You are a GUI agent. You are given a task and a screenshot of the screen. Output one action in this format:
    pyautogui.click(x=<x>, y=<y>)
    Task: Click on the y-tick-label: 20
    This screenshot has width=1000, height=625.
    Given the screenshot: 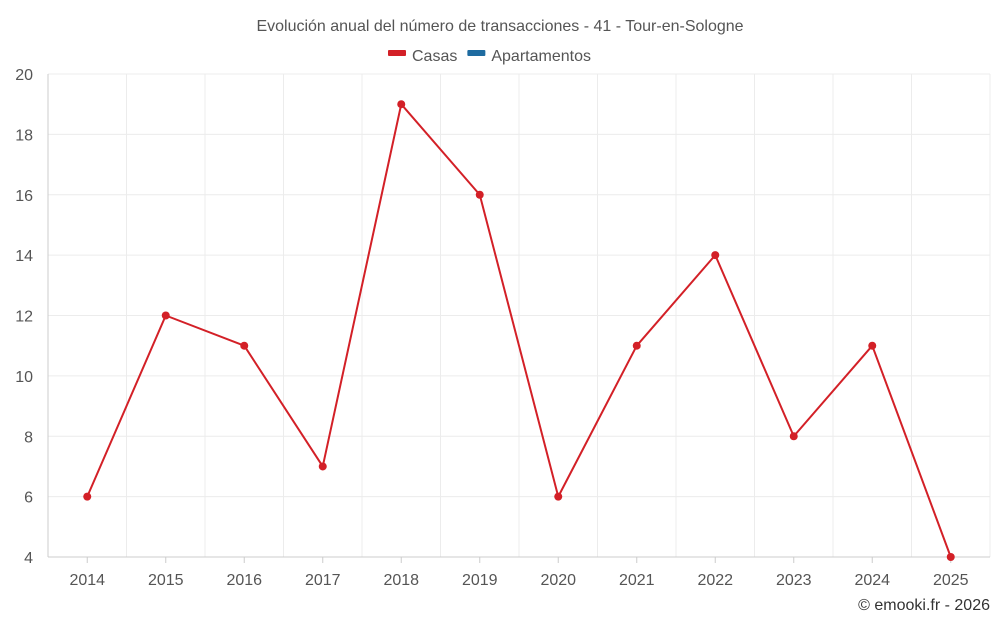 What is the action you would take?
    pyautogui.click(x=24, y=75)
    